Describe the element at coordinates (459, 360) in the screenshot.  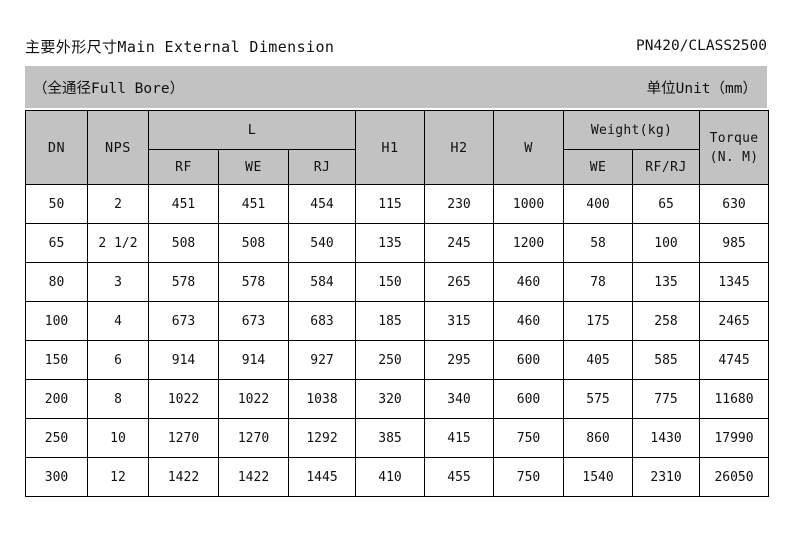
I see `cell-h2: 295` at that location.